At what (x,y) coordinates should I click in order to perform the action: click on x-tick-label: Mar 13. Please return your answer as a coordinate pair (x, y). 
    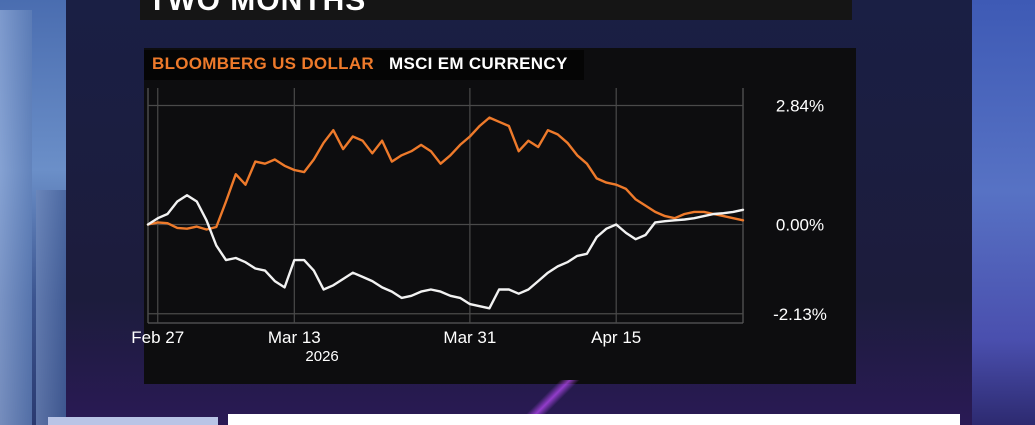
    Looking at the image, I should click on (294, 337).